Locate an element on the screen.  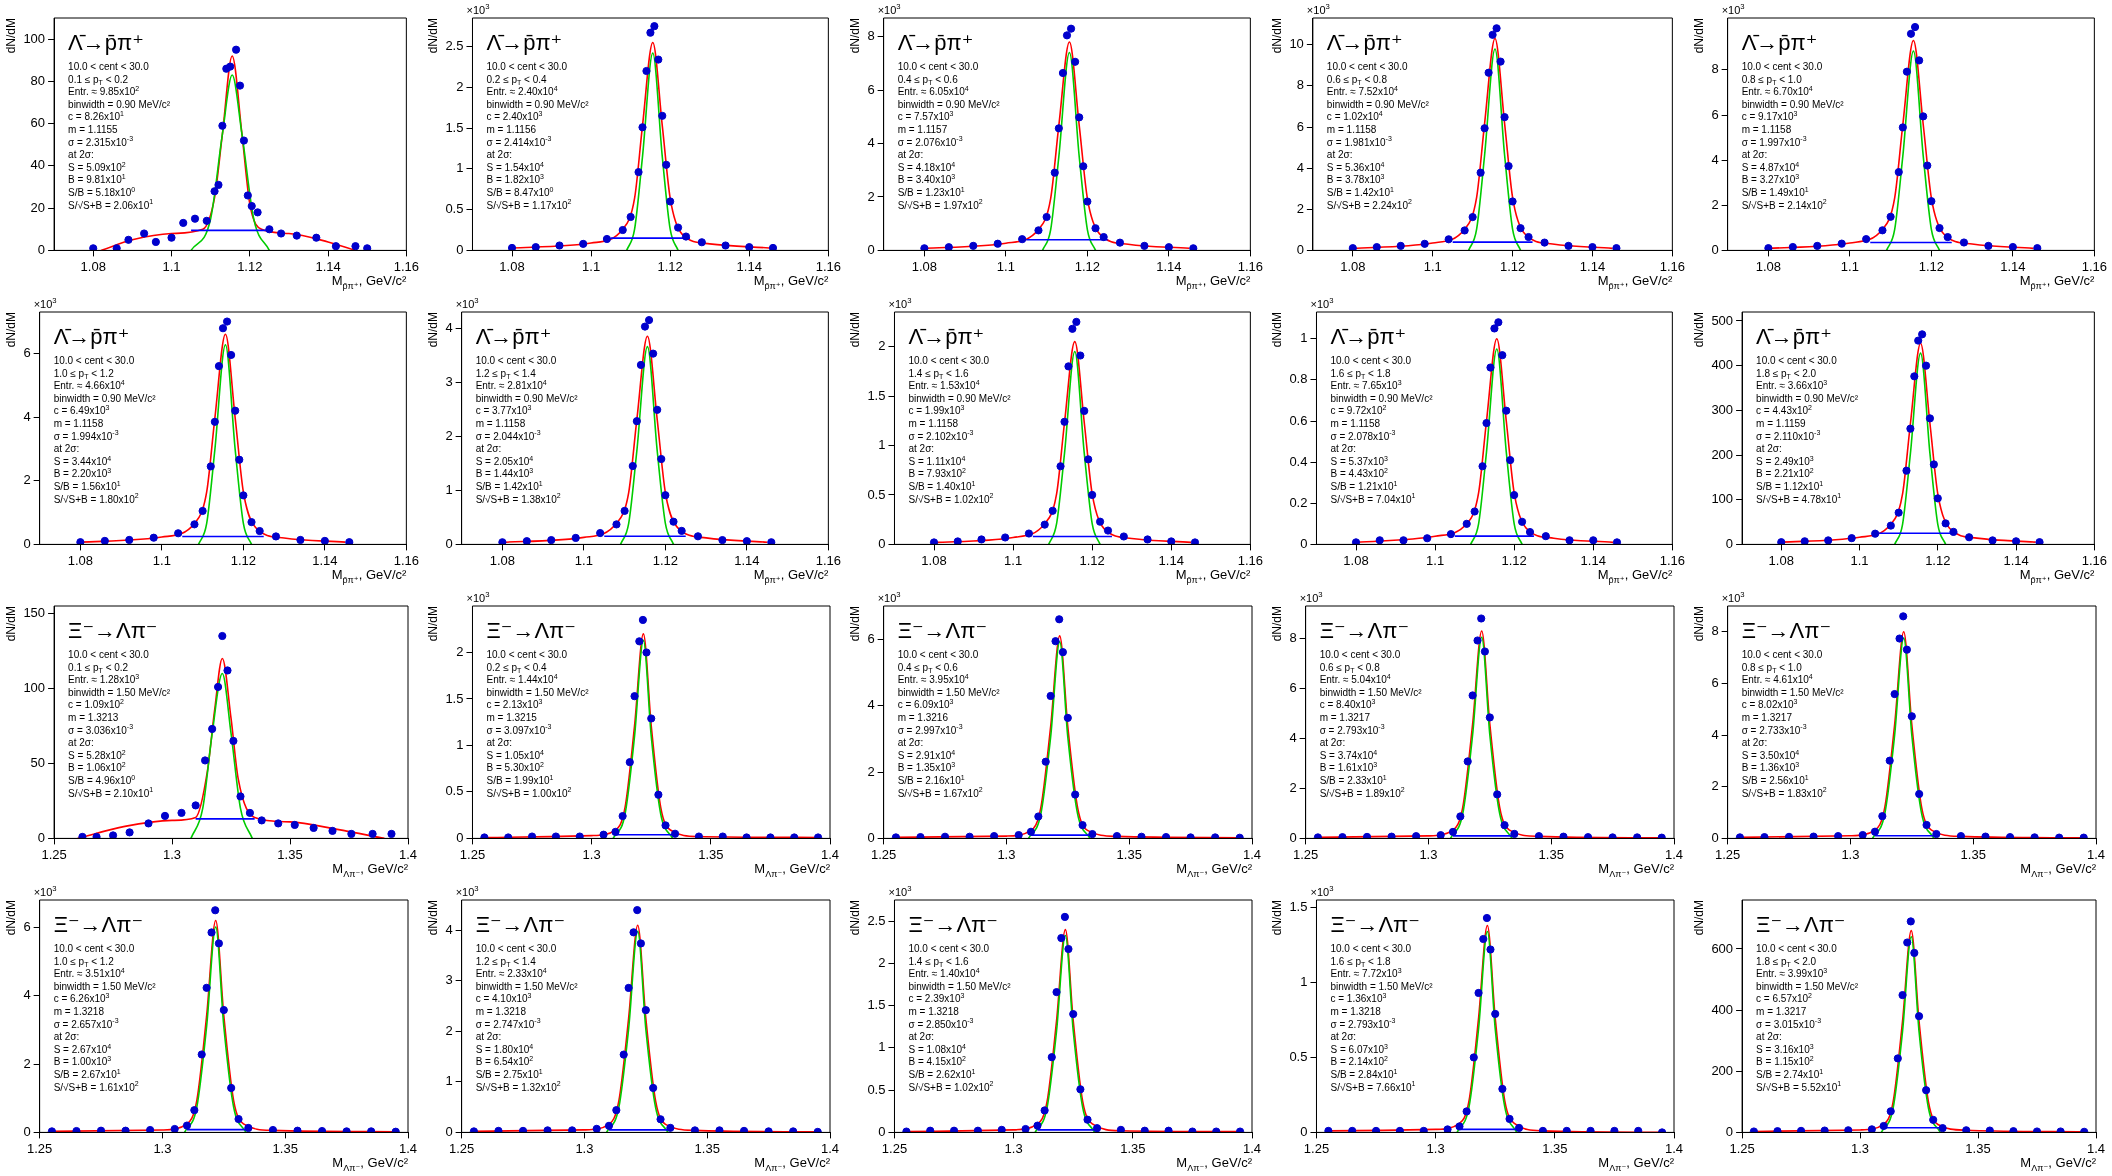
x-tick-label: 1.1 is located at coordinates (1432, 266).